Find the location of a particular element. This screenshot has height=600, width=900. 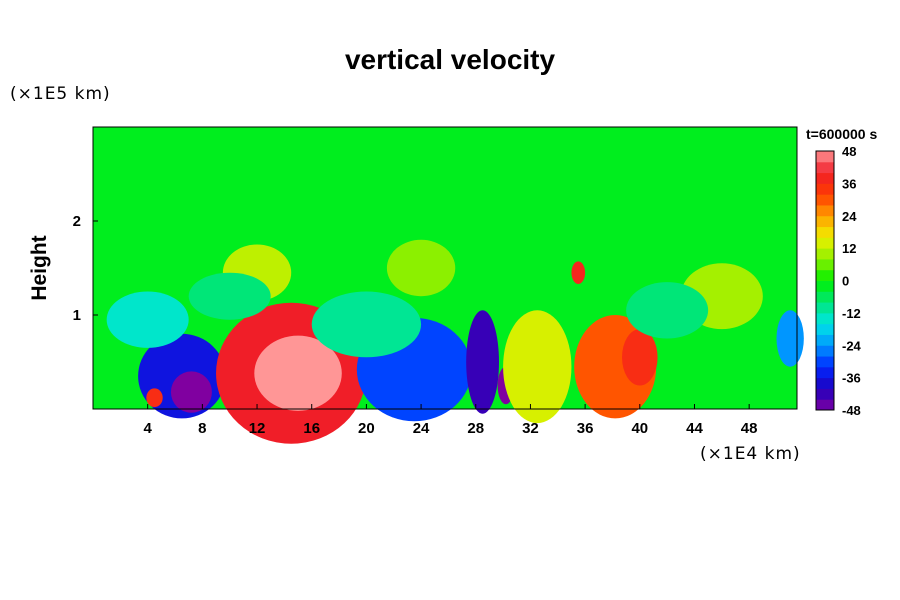

colorbar-tick-label: 48 is located at coordinates (849, 151).